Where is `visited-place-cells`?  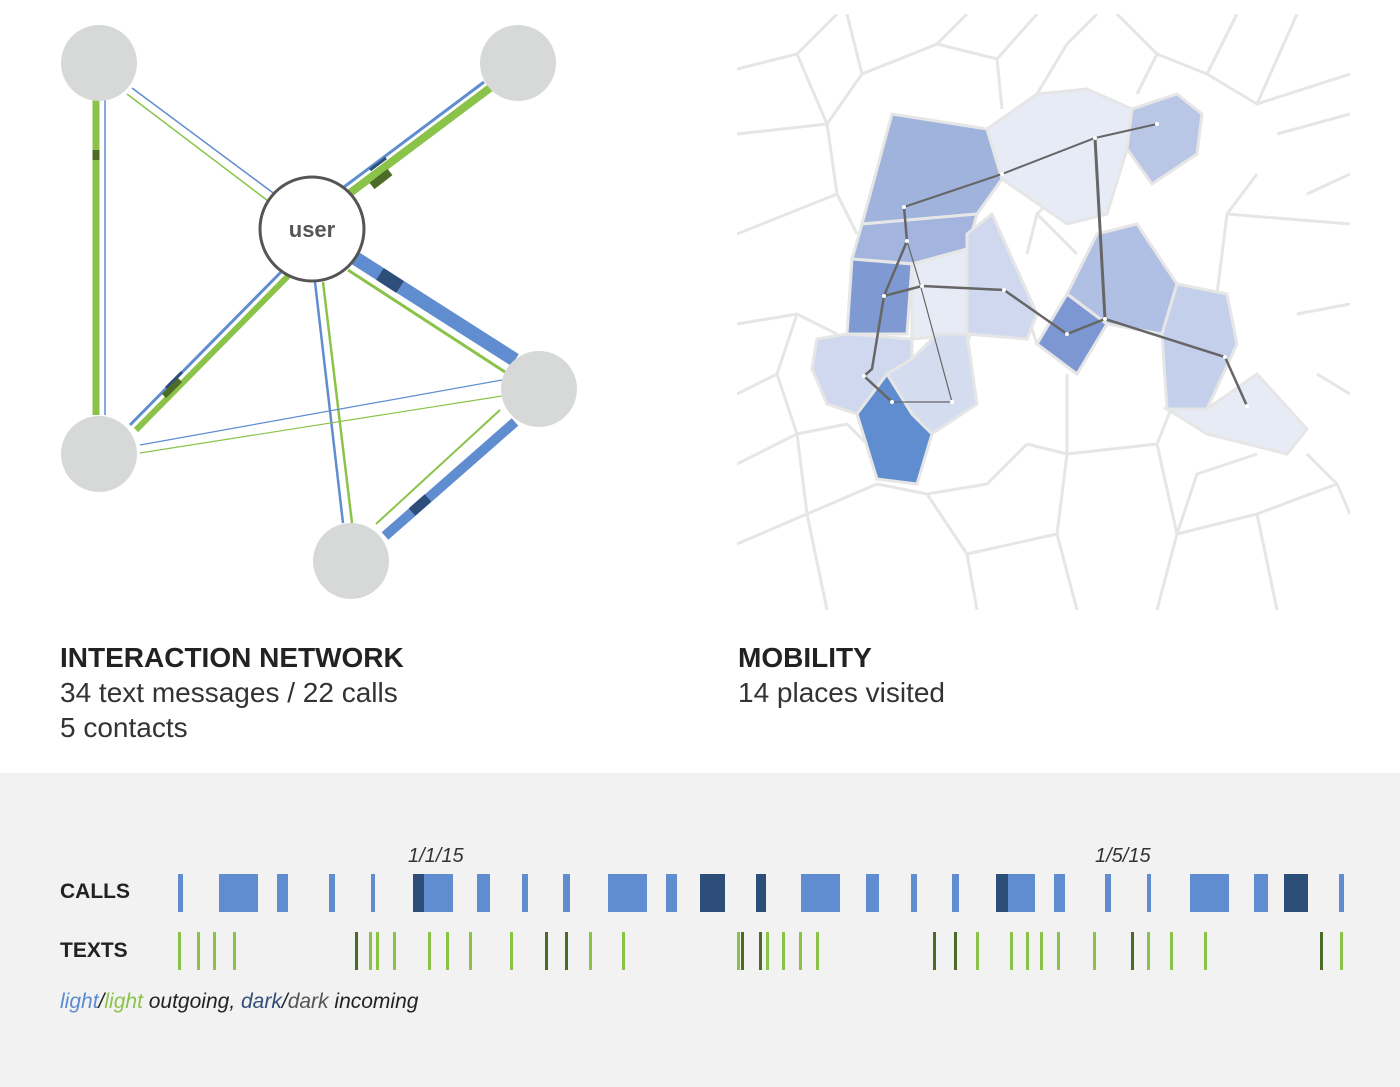 visited-place-cells is located at coordinates (1059, 286).